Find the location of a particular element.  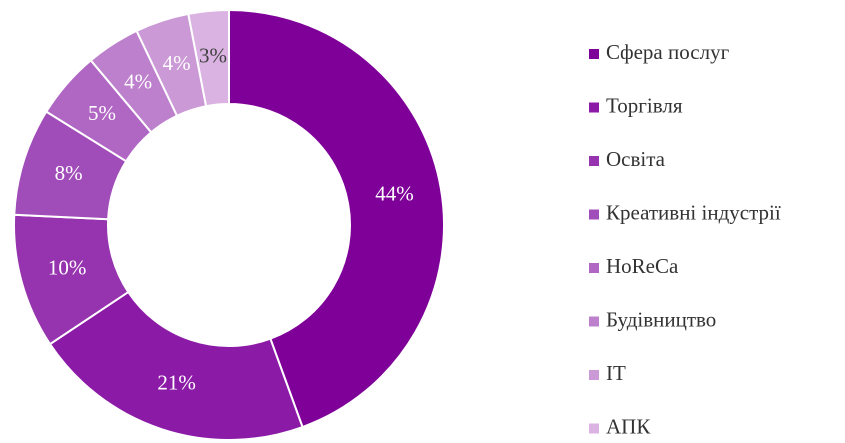

data-label: 10% is located at coordinates (67, 268).